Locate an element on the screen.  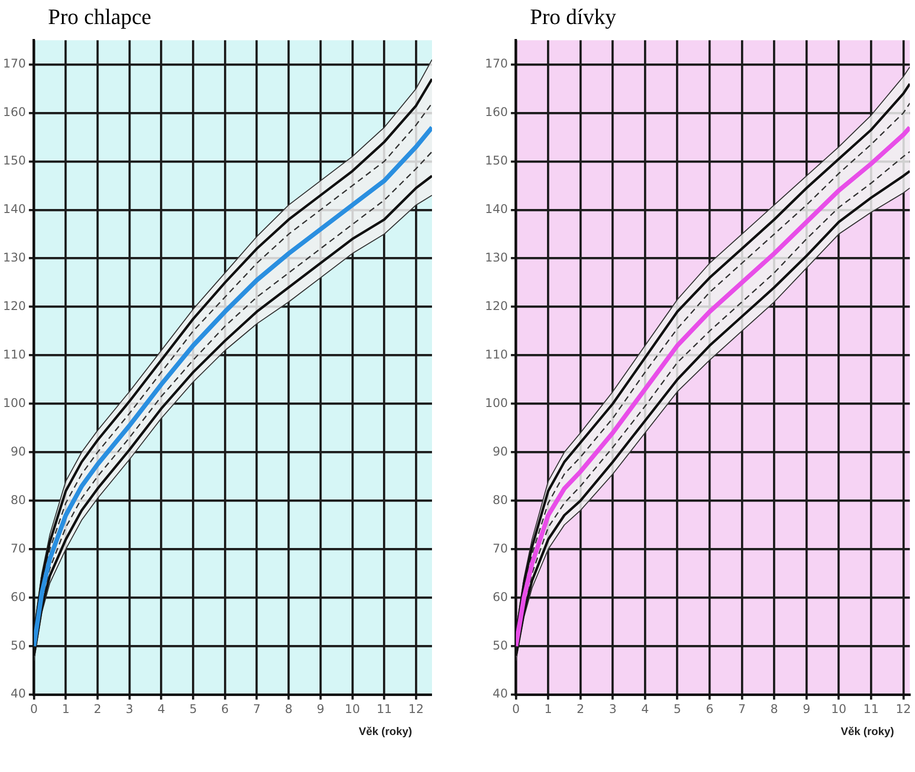
chart-title: Pro dívky is located at coordinates (574, 16).